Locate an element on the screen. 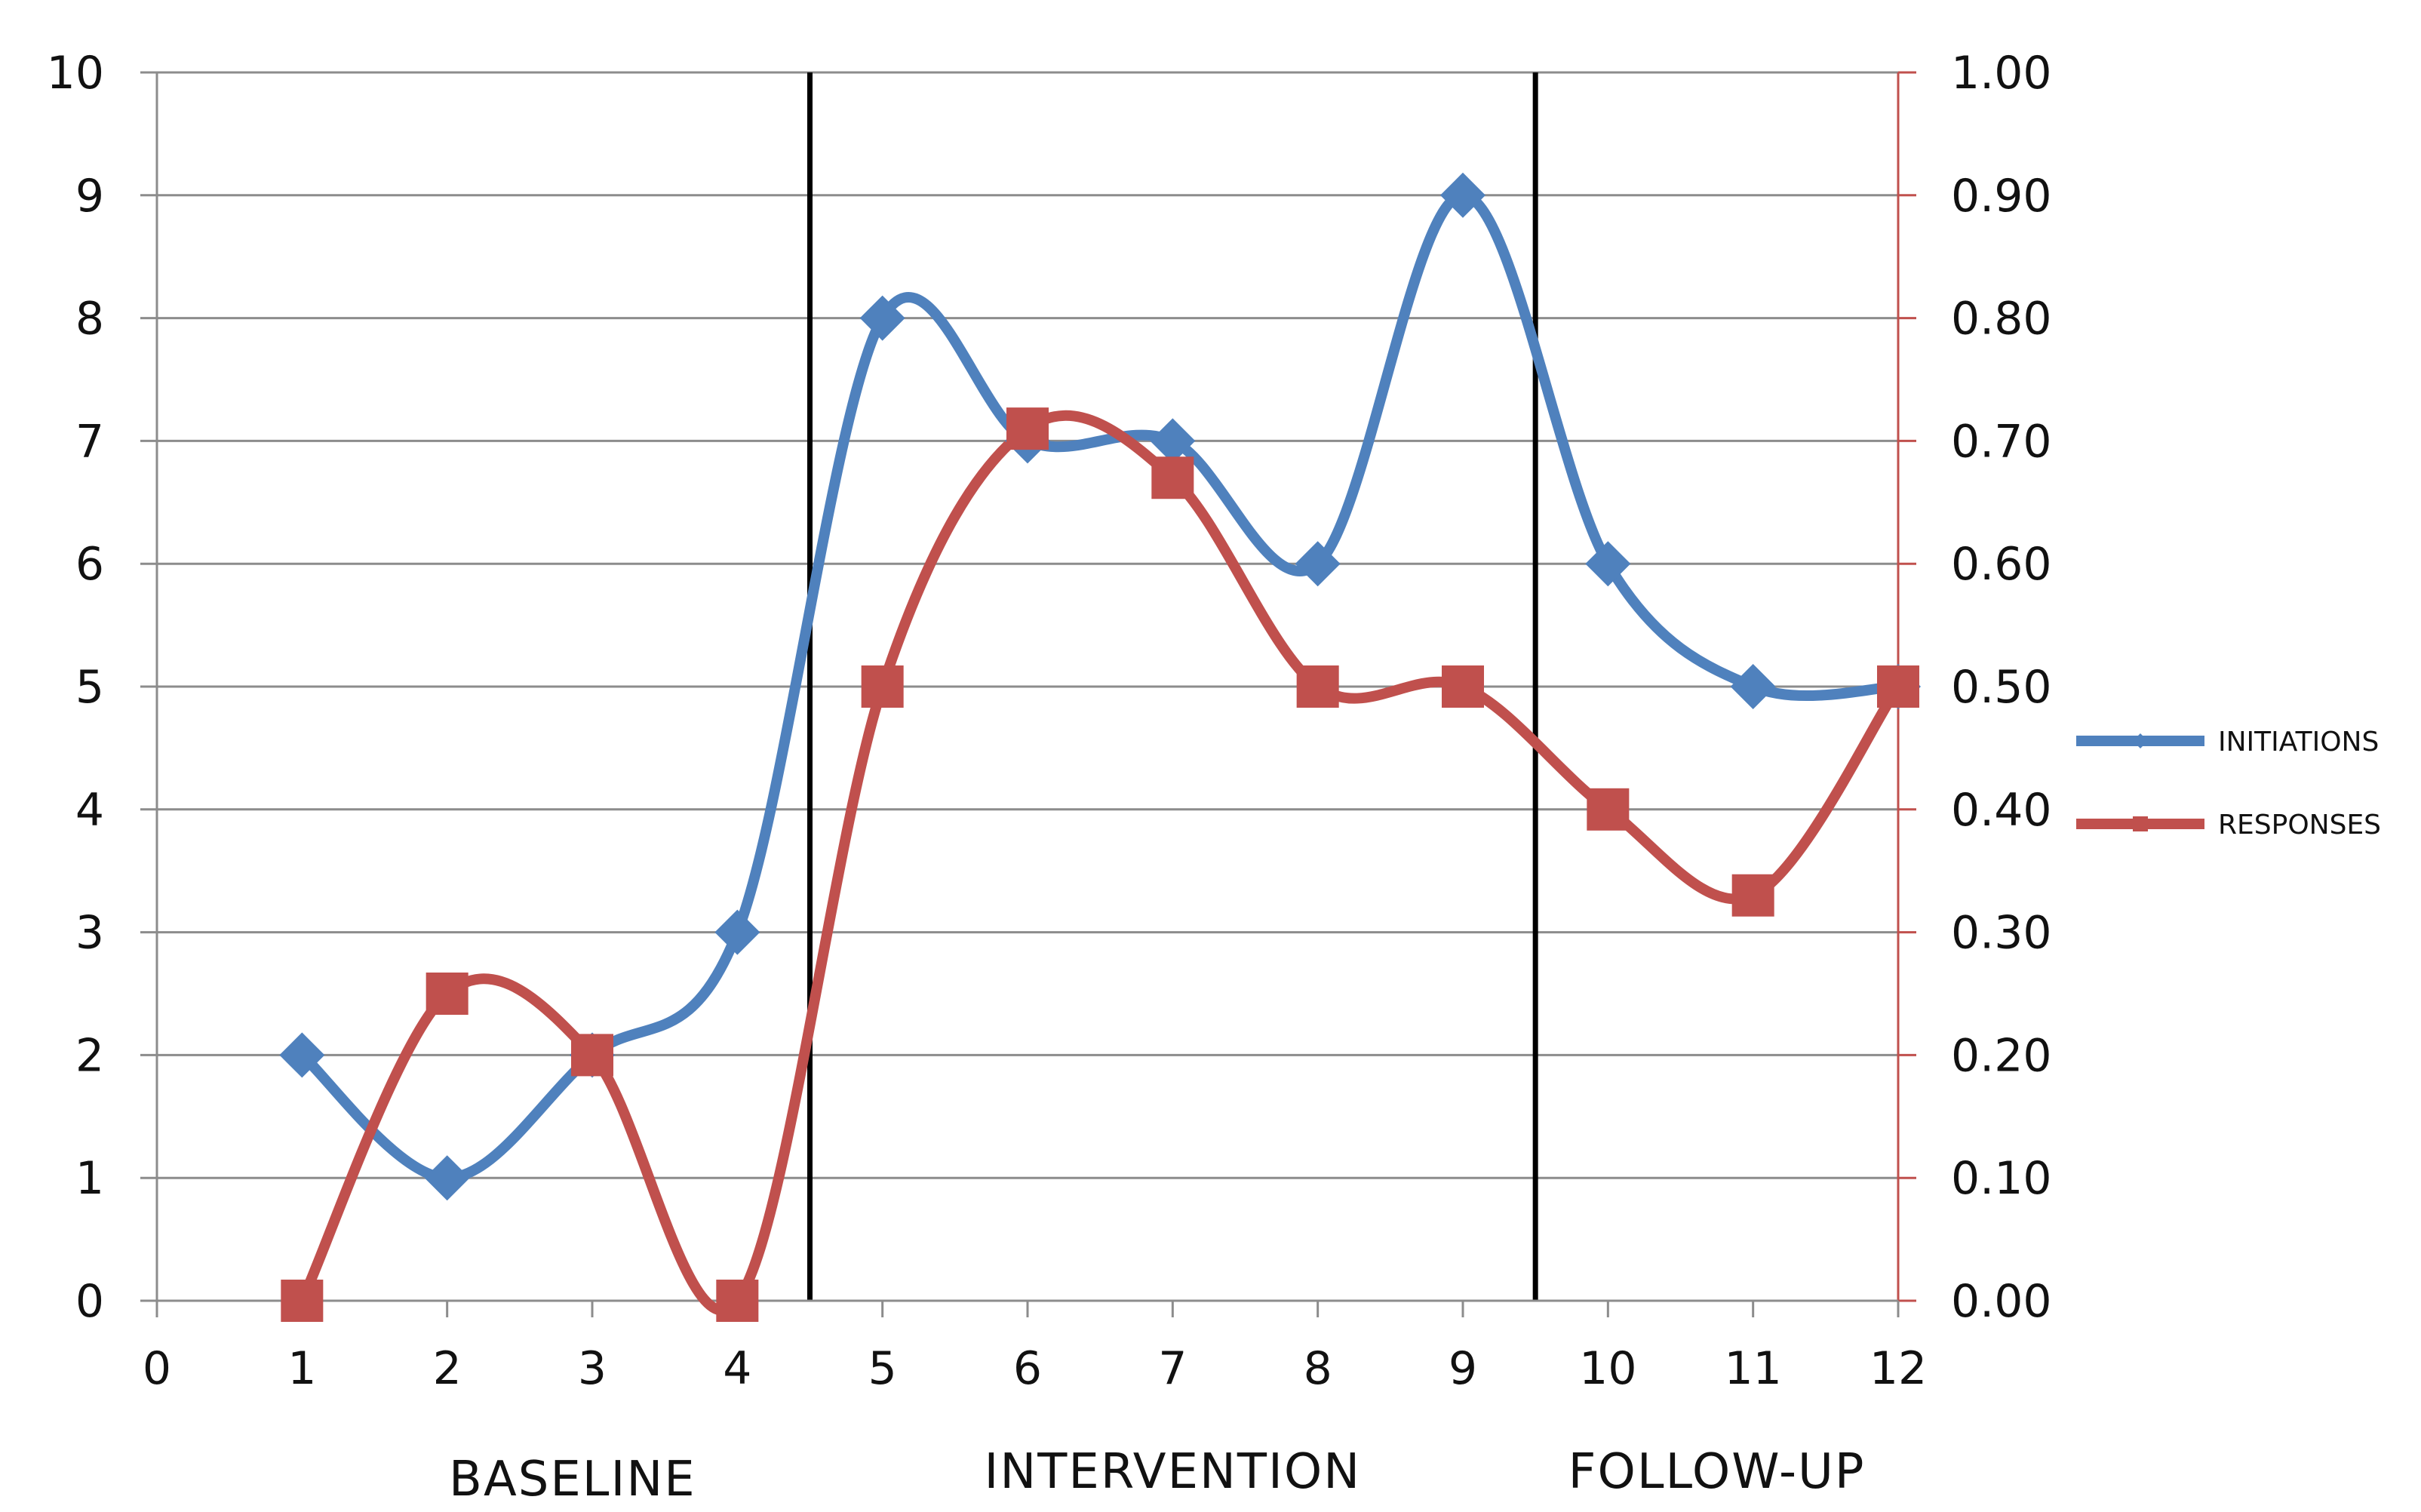 The height and width of the screenshot is (1512, 2421). x-tick-label: 7 is located at coordinates (1172, 1368).